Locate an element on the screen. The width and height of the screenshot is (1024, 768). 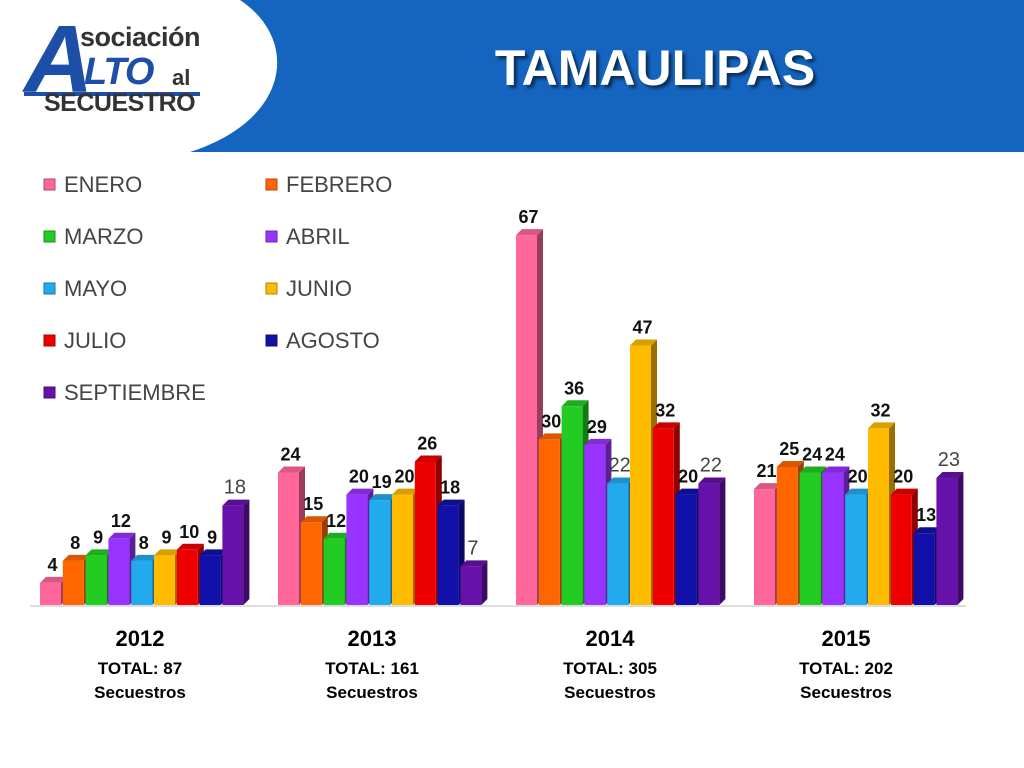
logo: A sociación LTO al SECUESTRO is located at coordinates (112, 64).